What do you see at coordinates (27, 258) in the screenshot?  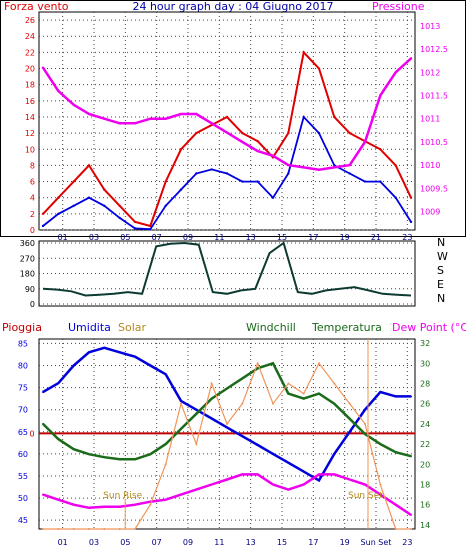 I see `y-tick-label: 270` at bounding box center [27, 258].